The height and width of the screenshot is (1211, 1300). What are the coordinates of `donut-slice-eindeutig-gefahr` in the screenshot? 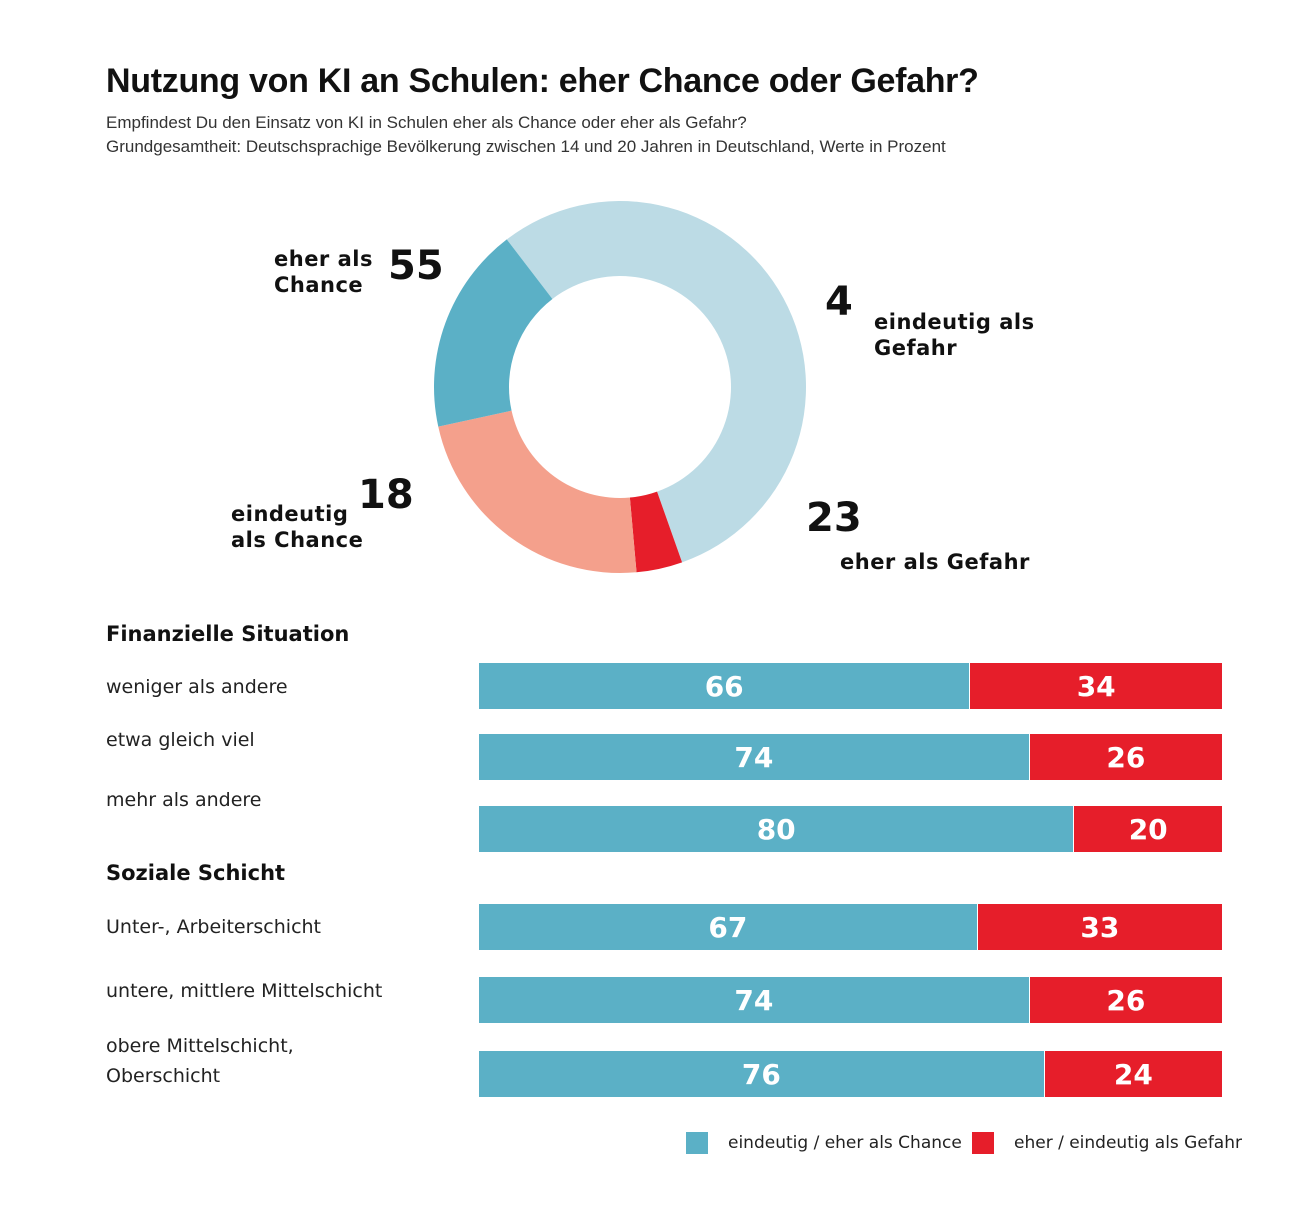 It's located at (656, 532).